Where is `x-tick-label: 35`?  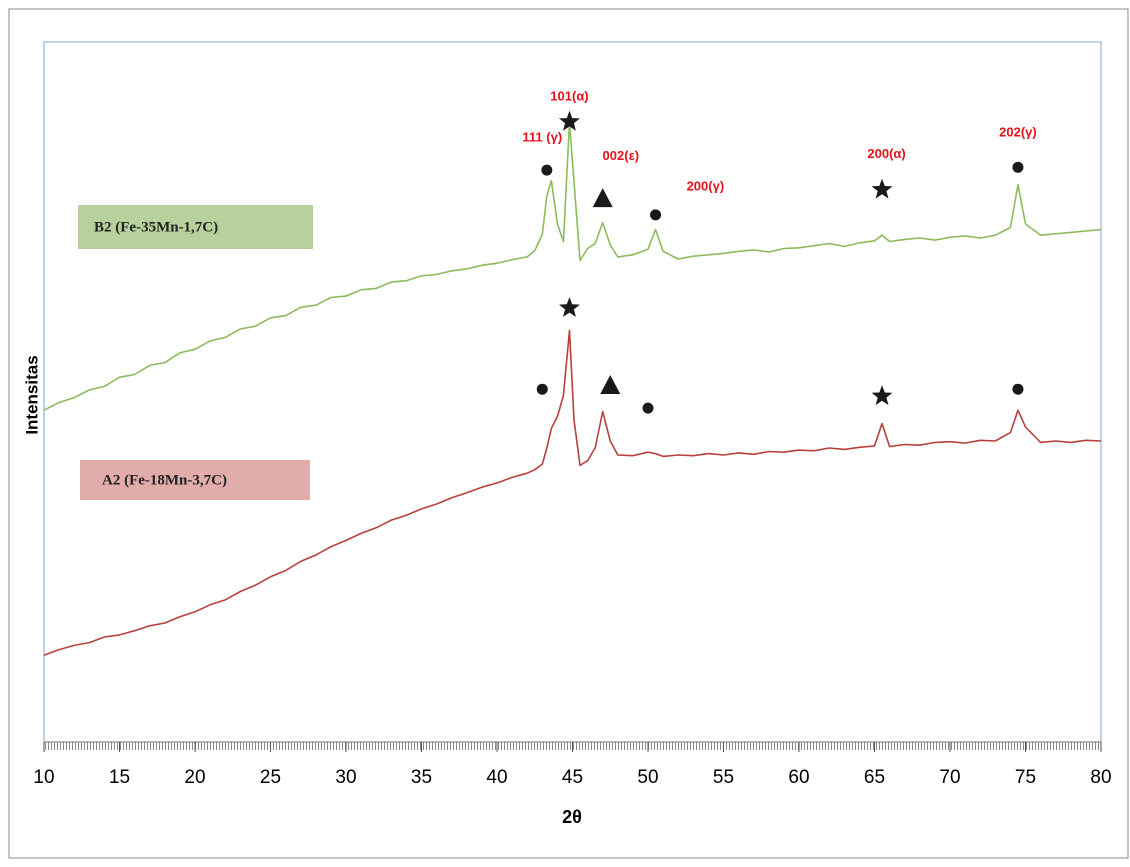
x-tick-label: 35 is located at coordinates (421, 777).